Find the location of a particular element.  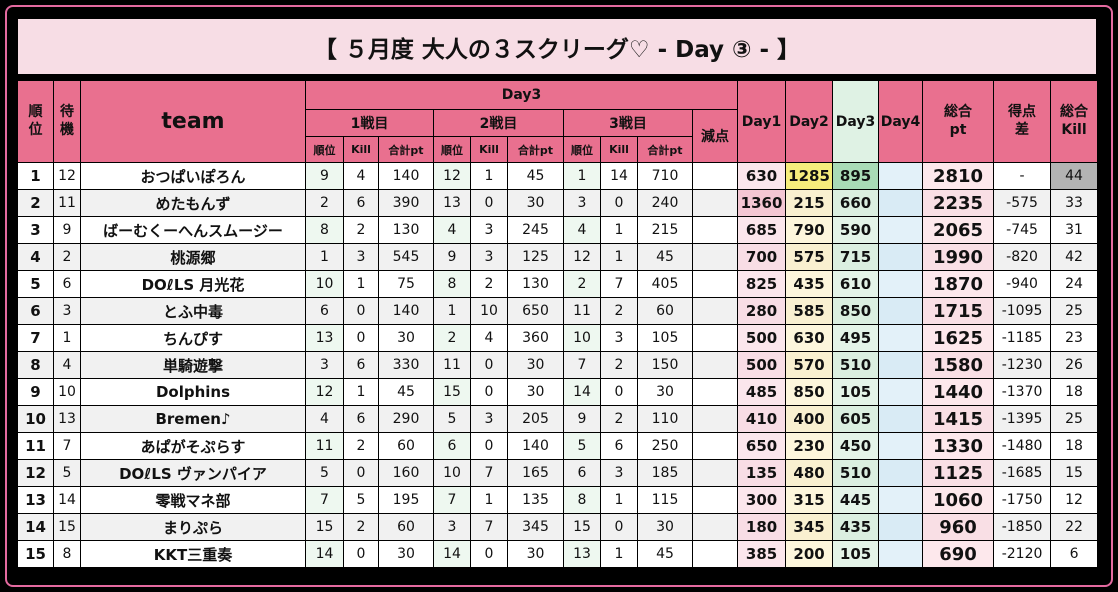

table-cell: 135 is located at coordinates (535, 500).